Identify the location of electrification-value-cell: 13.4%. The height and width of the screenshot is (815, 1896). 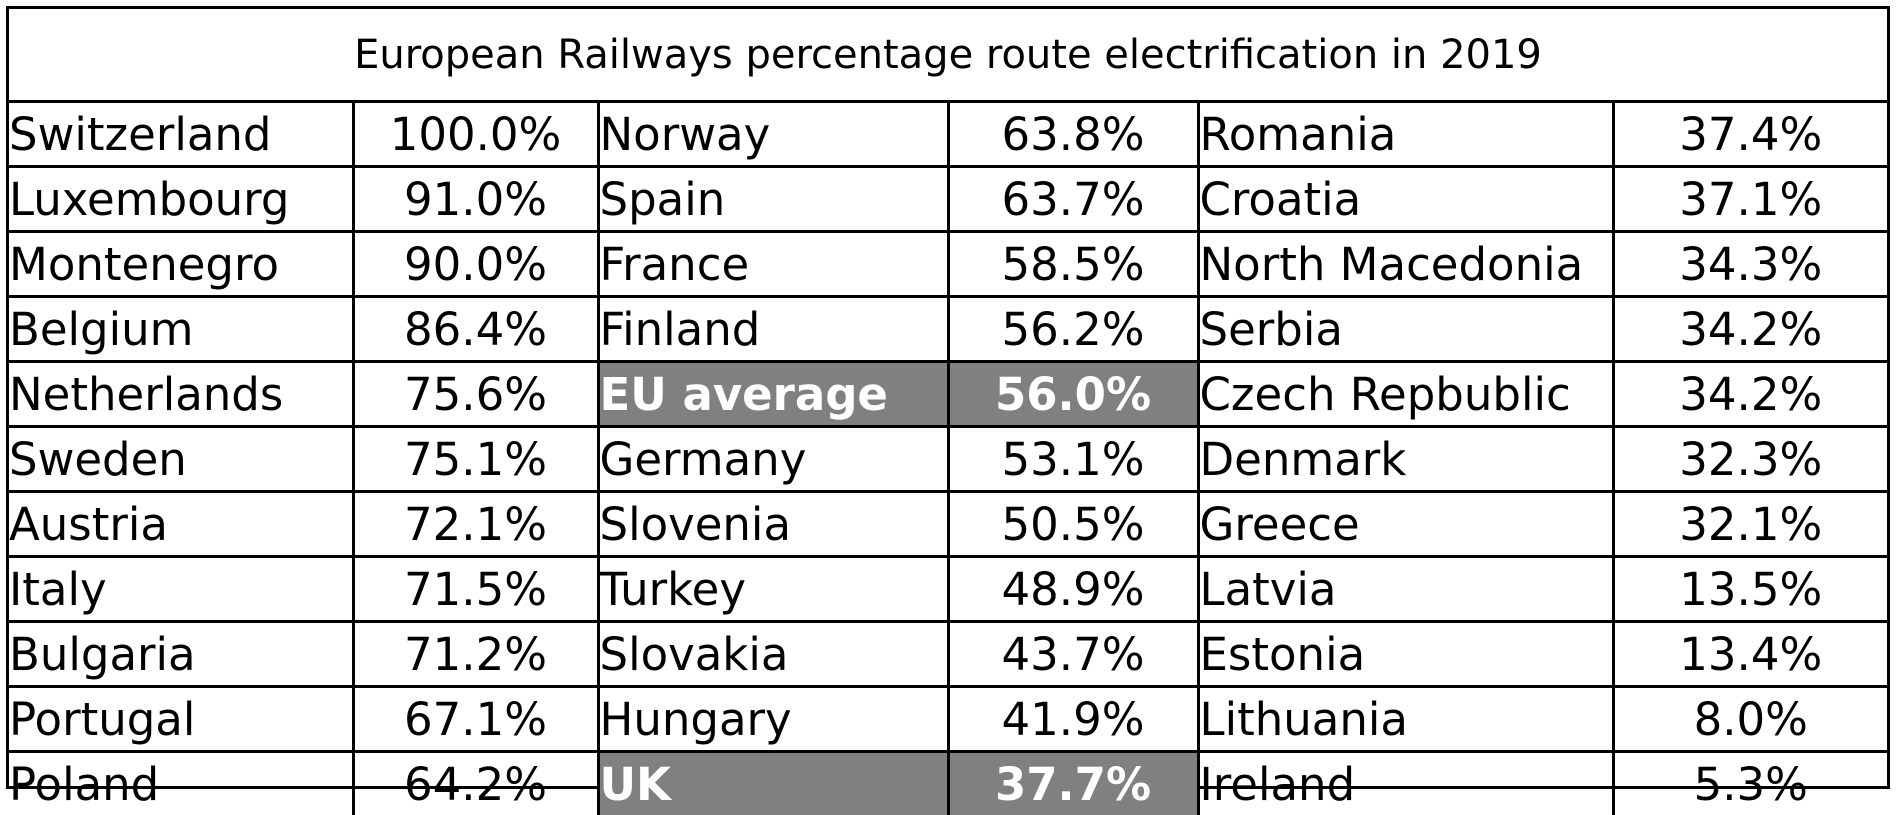
(1750, 654).